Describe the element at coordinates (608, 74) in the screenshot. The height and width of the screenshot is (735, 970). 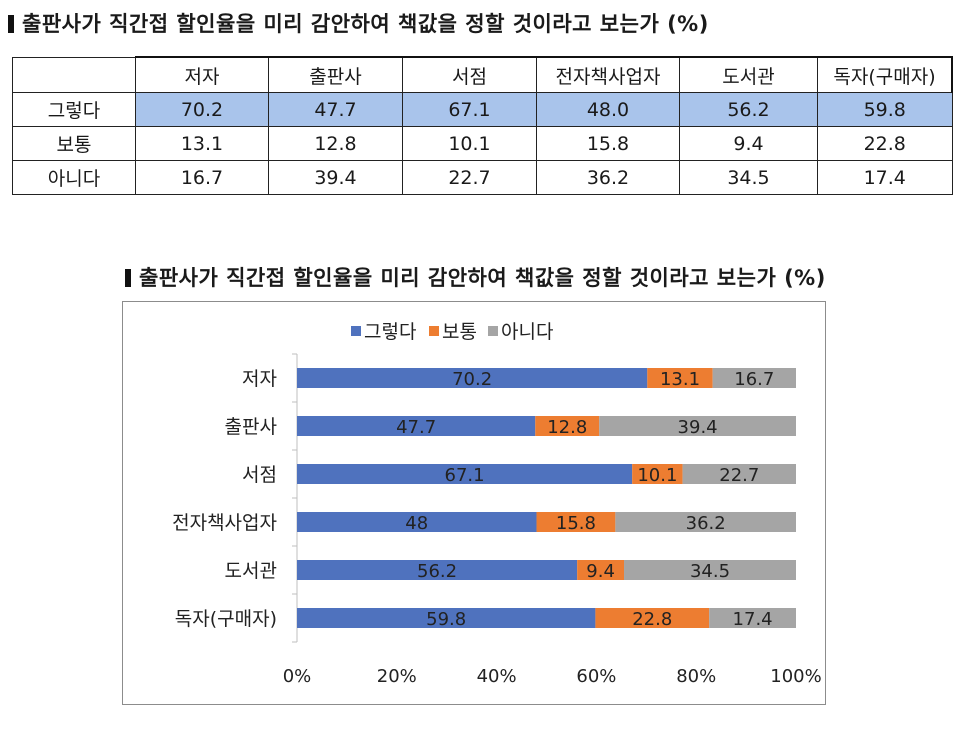
I see `table-column-header: 전자책사업자` at that location.